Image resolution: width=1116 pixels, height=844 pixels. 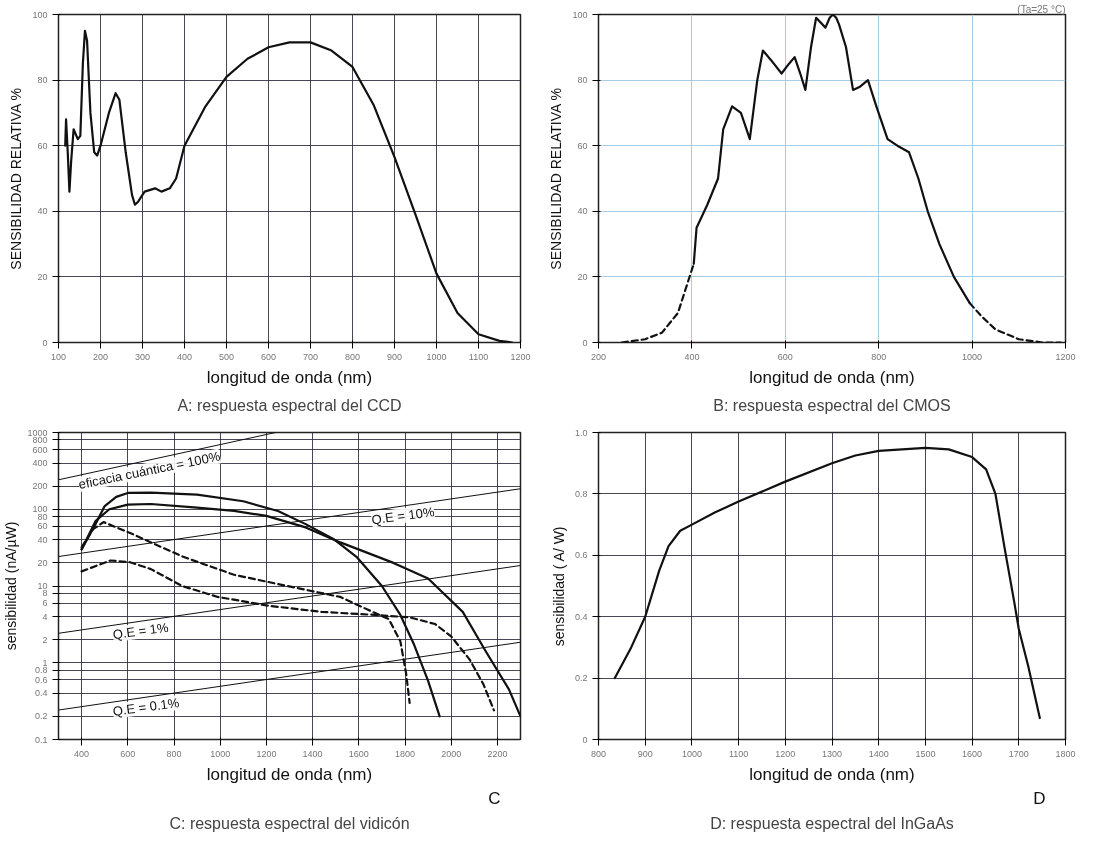 What do you see at coordinates (1041, 9) in the screenshot?
I see `text: (Ta=25 °C)` at bounding box center [1041, 9].